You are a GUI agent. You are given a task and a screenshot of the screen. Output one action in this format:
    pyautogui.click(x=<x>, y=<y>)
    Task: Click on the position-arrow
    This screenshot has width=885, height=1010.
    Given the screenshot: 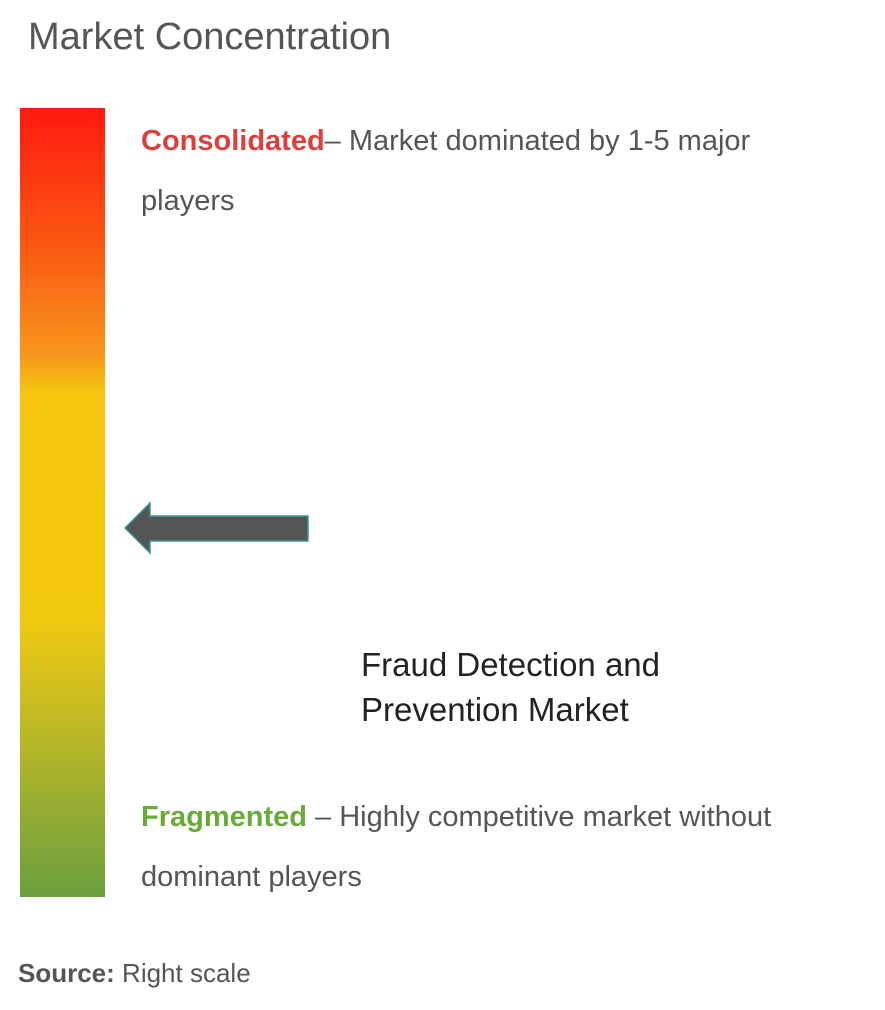 What is the action you would take?
    pyautogui.click(x=216, y=528)
    